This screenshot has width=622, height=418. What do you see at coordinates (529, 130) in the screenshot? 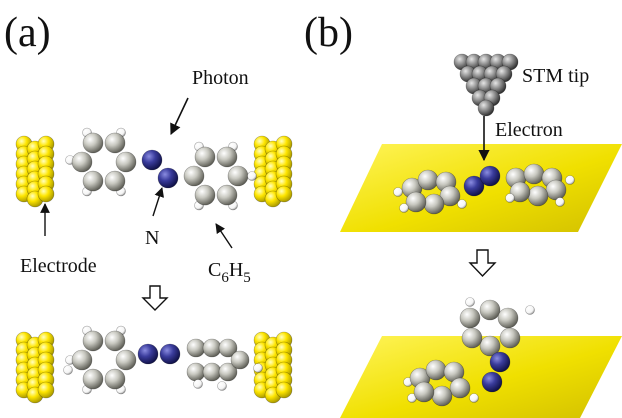
I see `electron-label: Electron` at bounding box center [529, 130].